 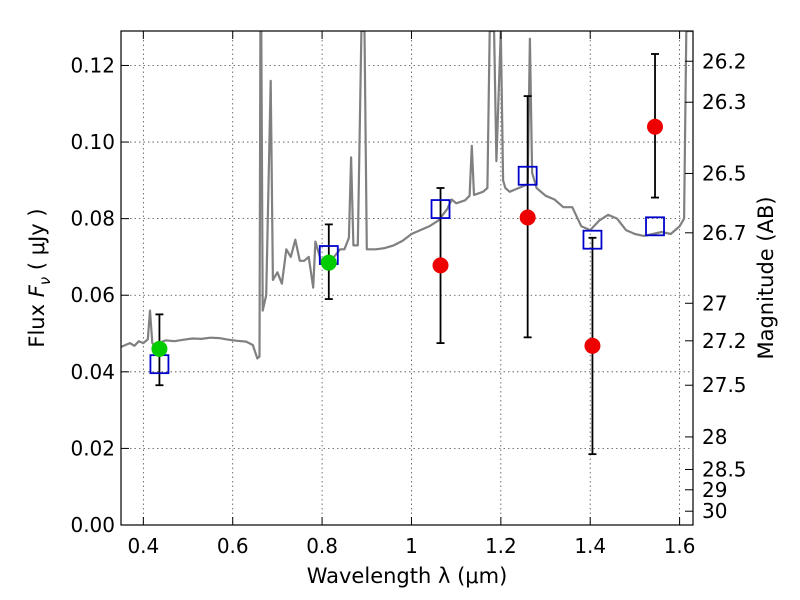 What do you see at coordinates (714, 490) in the screenshot?
I see `y2-tick-label: 29` at bounding box center [714, 490].